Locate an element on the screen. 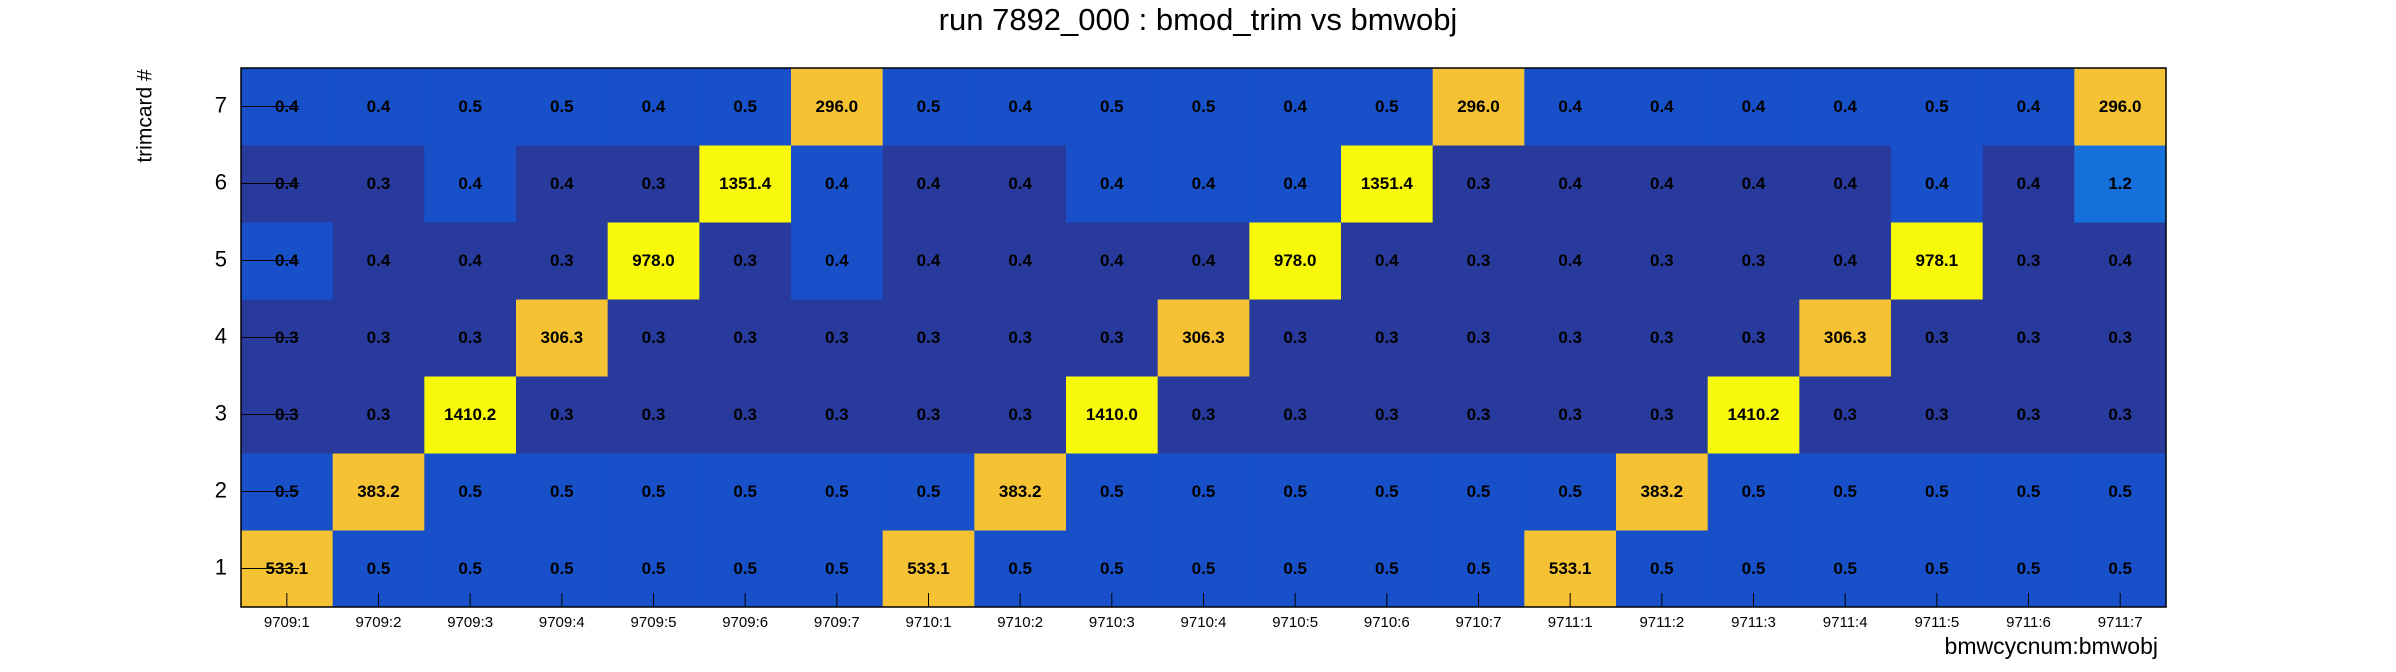 The width and height of the screenshot is (2396, 672). y-tick-label: 5 is located at coordinates (221, 258).